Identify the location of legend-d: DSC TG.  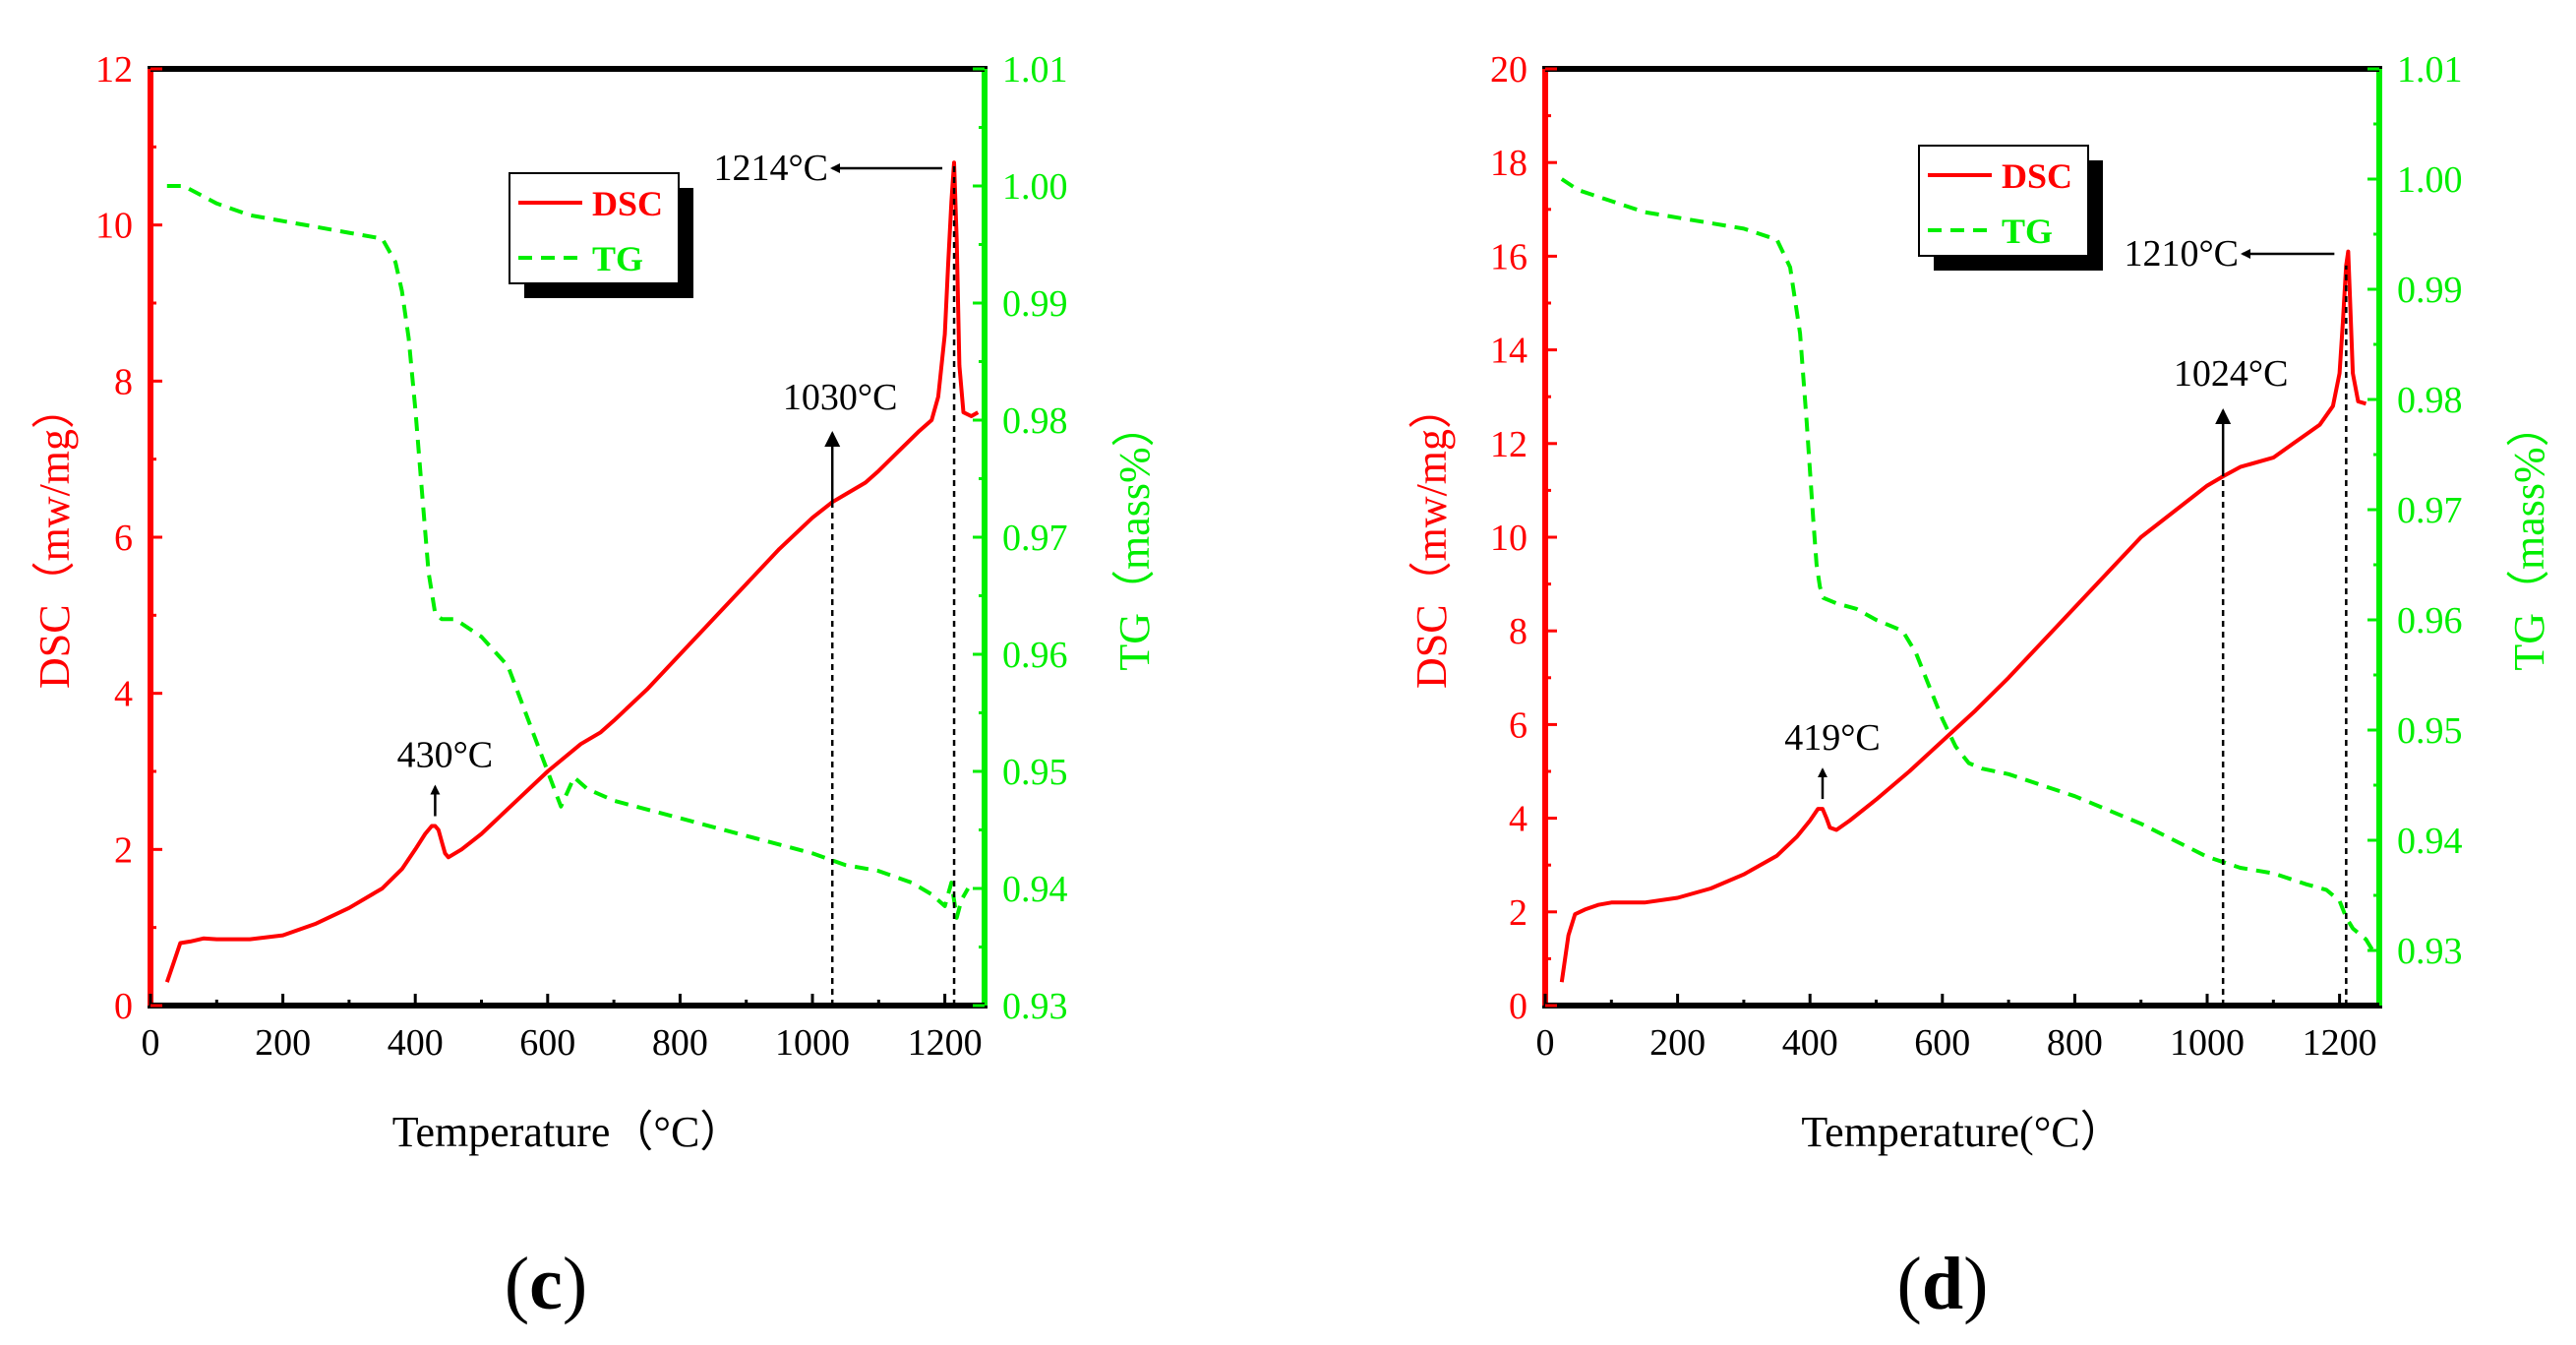
(2010, 208).